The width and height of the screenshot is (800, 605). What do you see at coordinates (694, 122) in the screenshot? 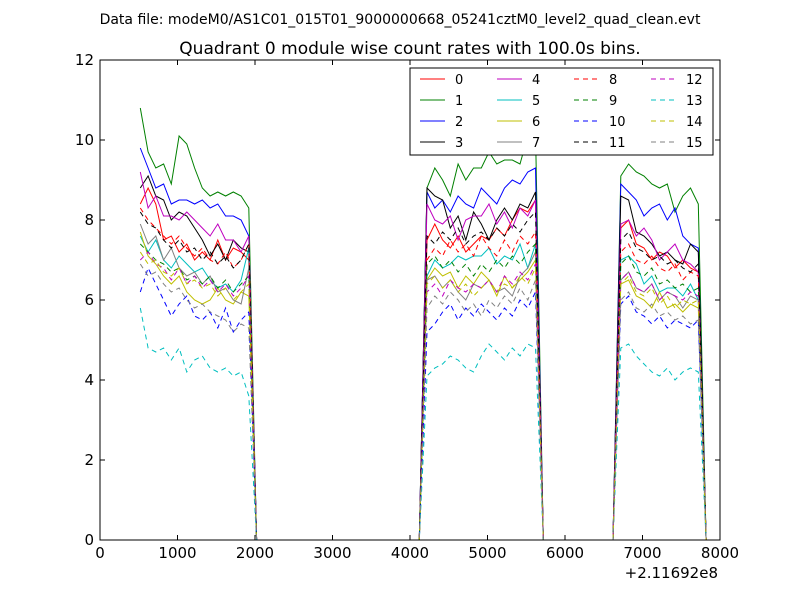
I see `legend-label-14: 14` at bounding box center [694, 122].